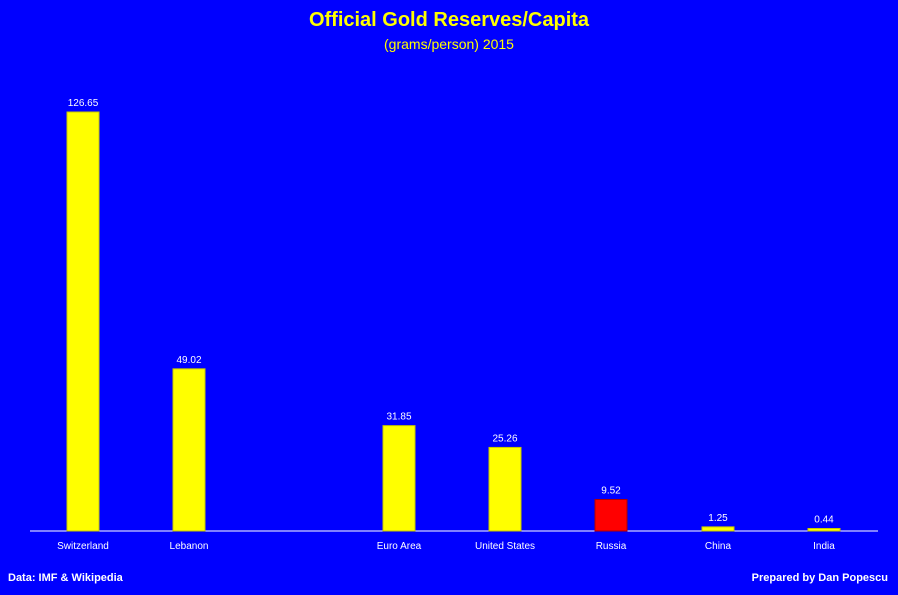  What do you see at coordinates (611, 515) in the screenshot?
I see `bar-russia` at bounding box center [611, 515].